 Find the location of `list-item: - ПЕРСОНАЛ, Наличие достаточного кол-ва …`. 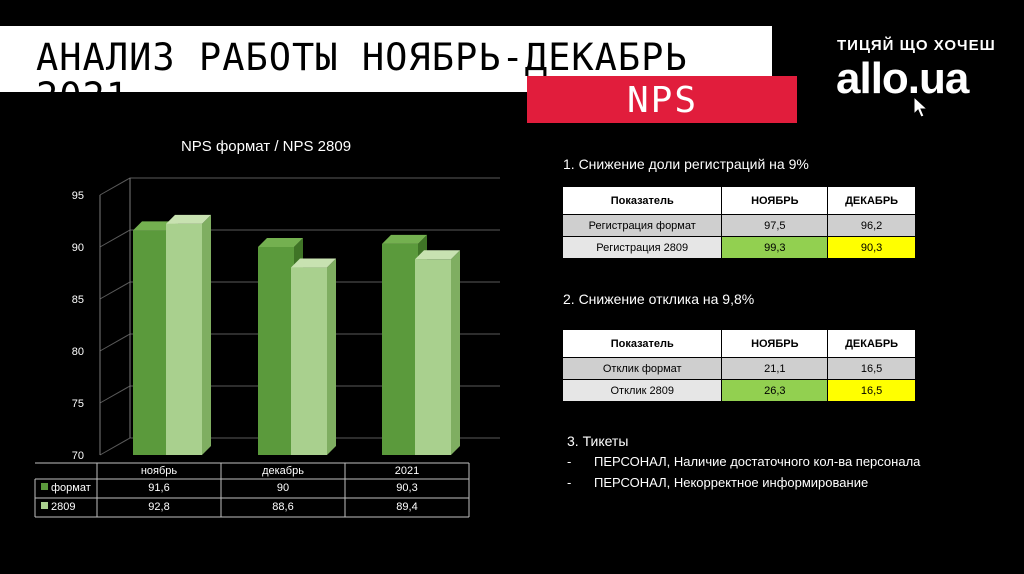

list-item: - ПЕРСОНАЛ, Наличие достаточного кол-ва … is located at coordinates (747, 461).